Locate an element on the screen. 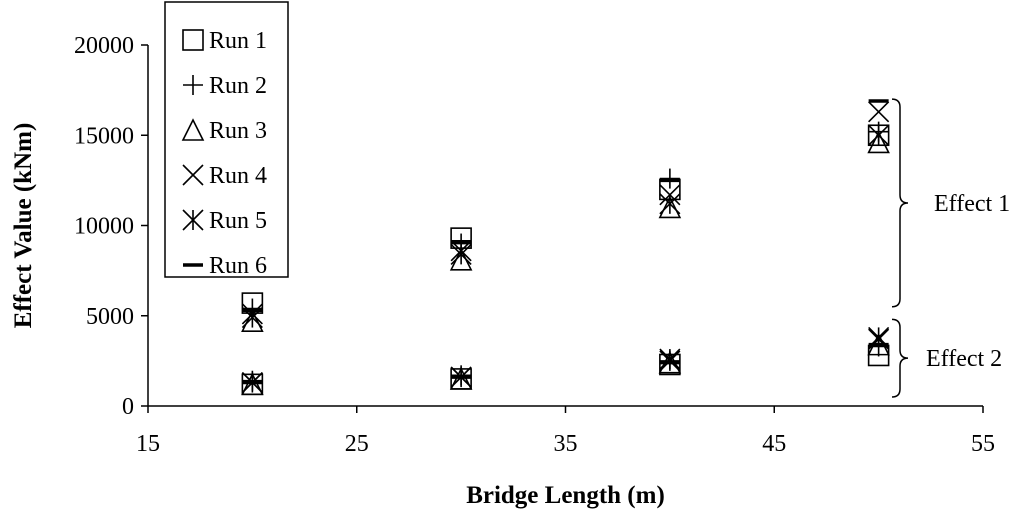  y-tick-label: 15000 is located at coordinates (104, 136).